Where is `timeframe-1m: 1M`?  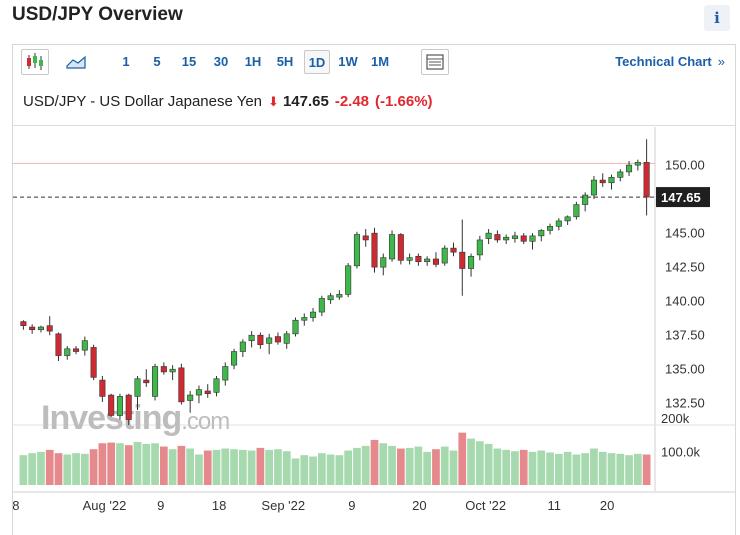
timeframe-1m: 1M is located at coordinates (380, 61).